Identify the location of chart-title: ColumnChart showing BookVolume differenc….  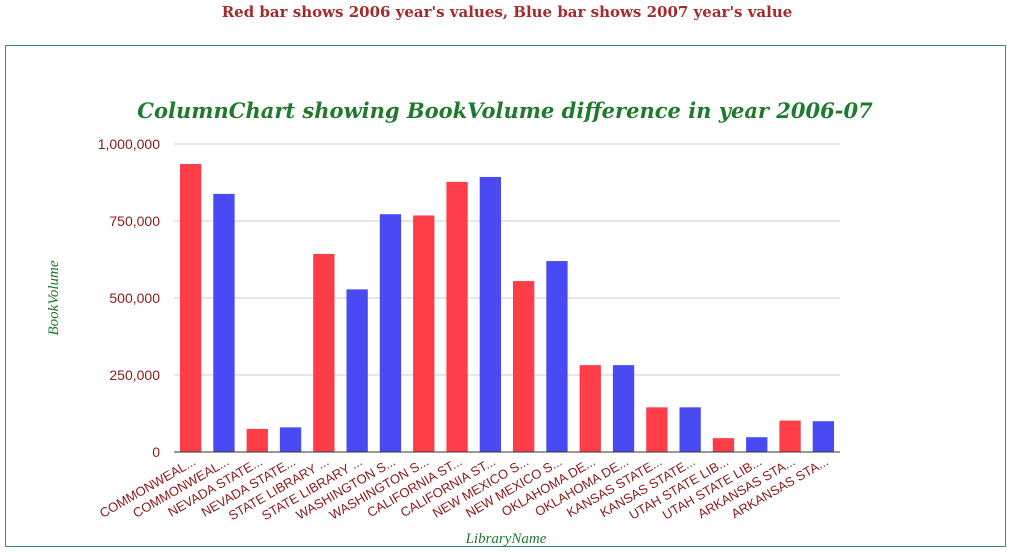
(505, 110).